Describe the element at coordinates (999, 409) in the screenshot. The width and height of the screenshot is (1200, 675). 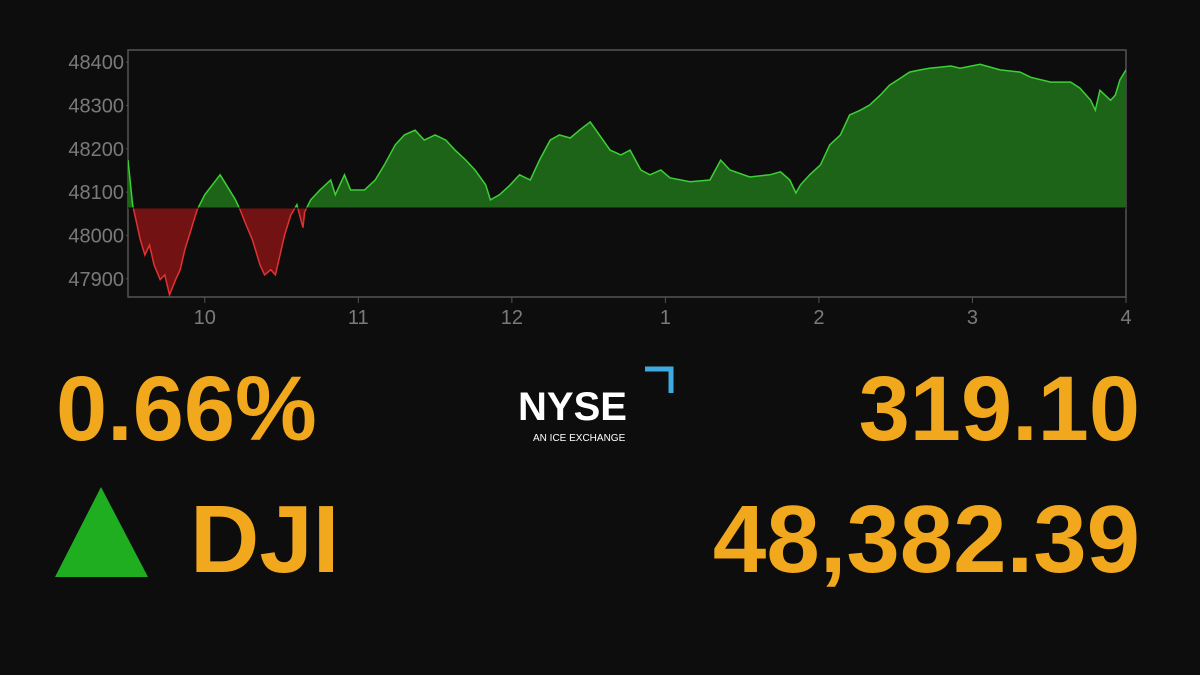
I see `change: 319.10` at that location.